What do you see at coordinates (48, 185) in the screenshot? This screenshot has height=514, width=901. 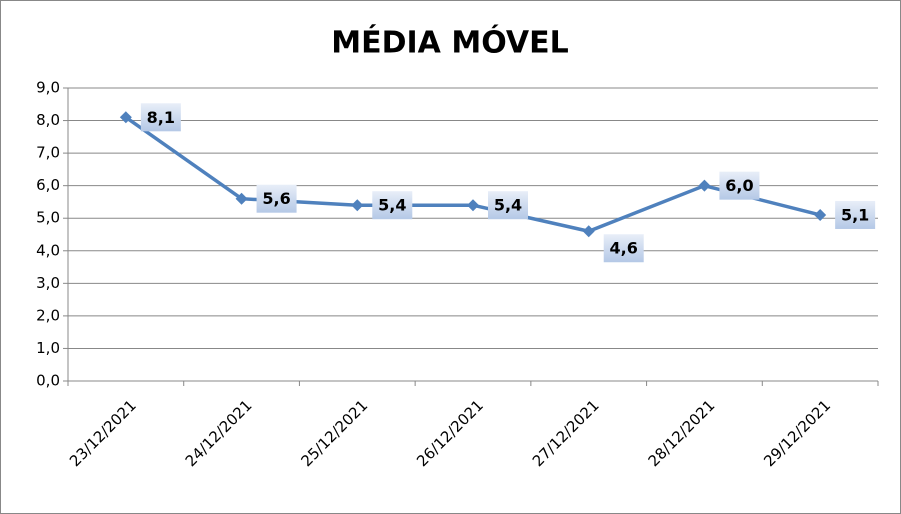 I see `y-tick-label: 6,0` at bounding box center [48, 185].